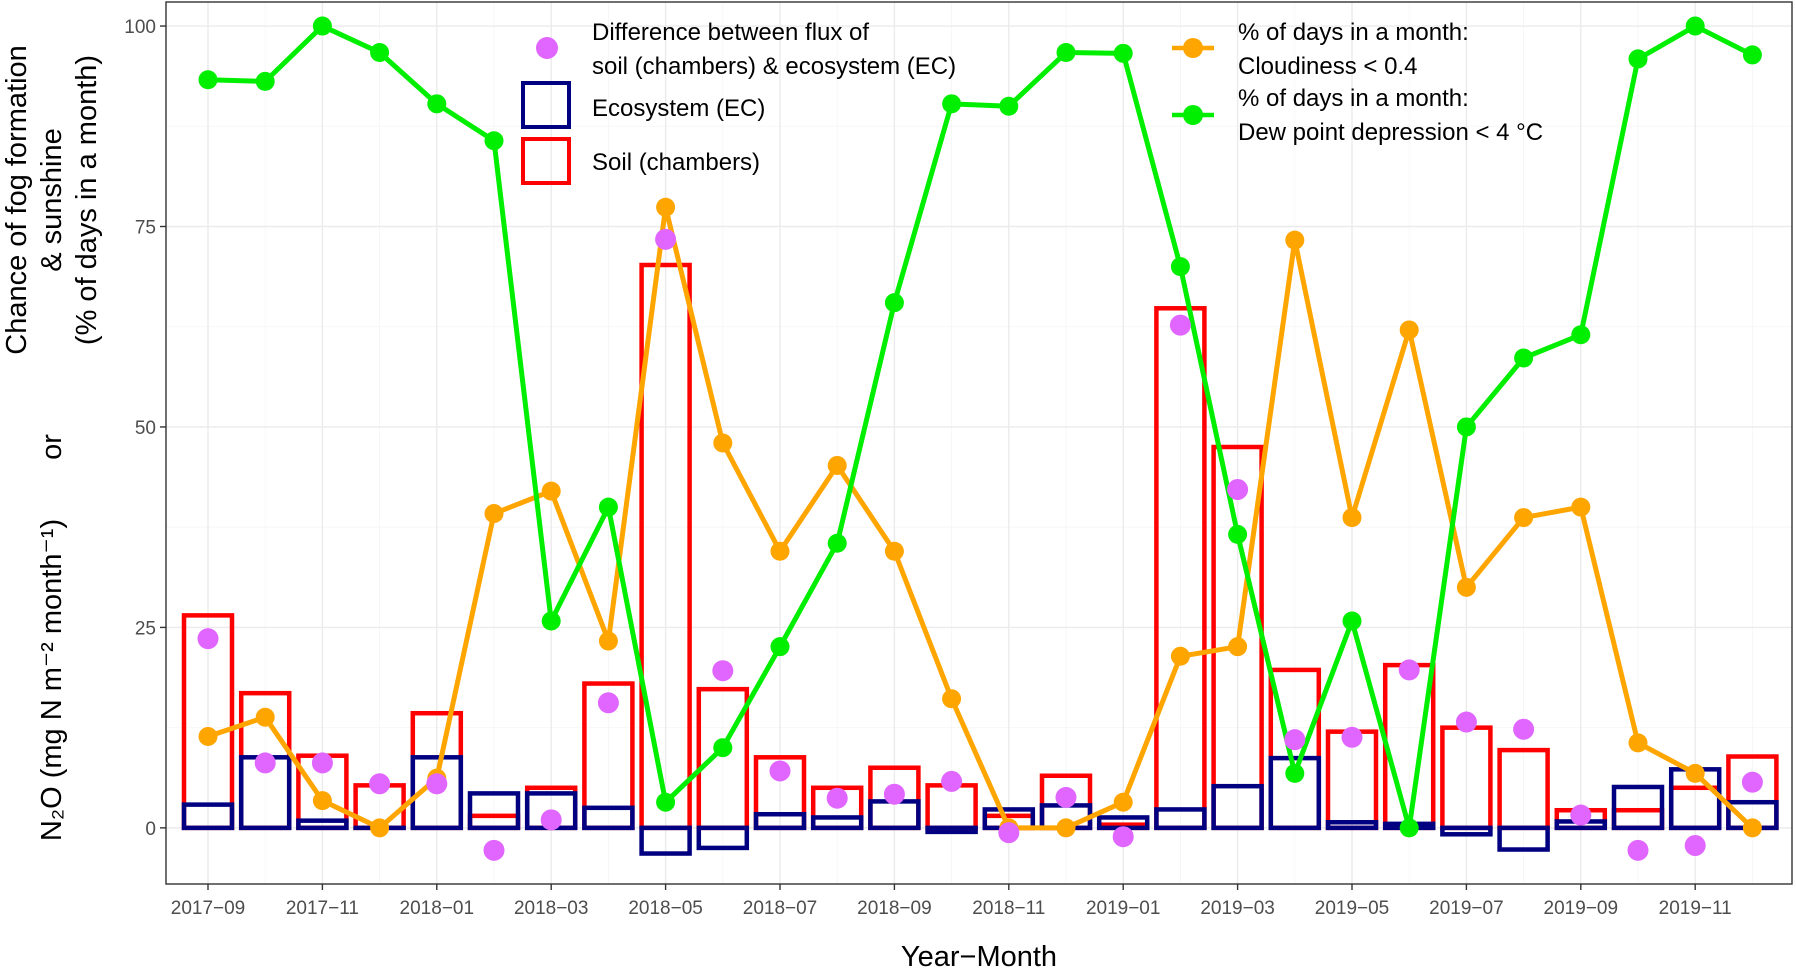  Describe the element at coordinates (1390, 132) in the screenshot. I see `legend-dew-label-line2: Dew point depression < 4 °C` at that location.